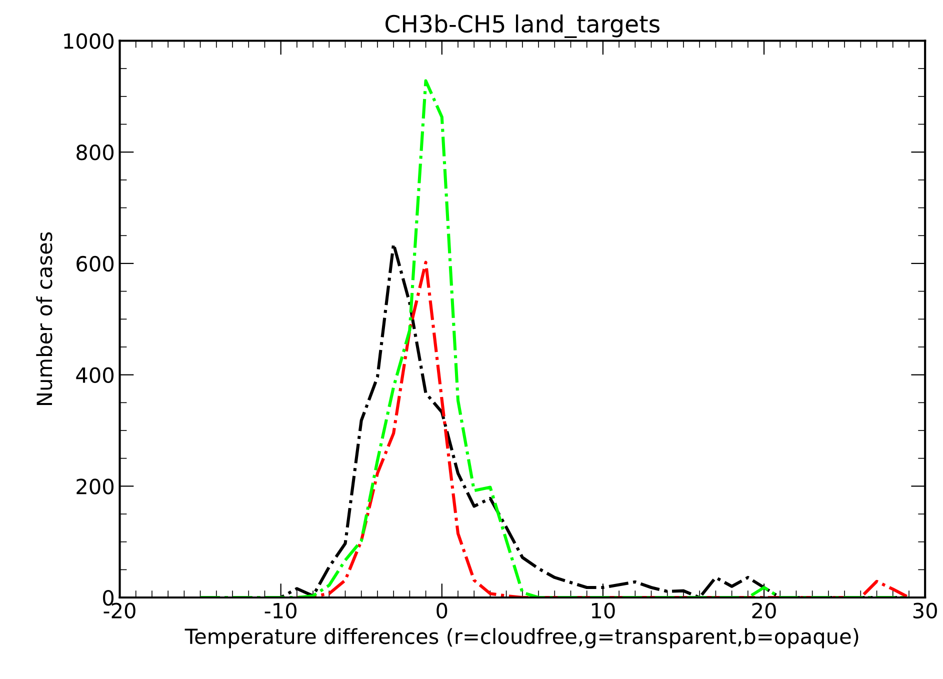 Image resolution: width=943 pixels, height=679 pixels. What do you see at coordinates (95, 486) in the screenshot?
I see `y-tick-label: 200` at bounding box center [95, 486].